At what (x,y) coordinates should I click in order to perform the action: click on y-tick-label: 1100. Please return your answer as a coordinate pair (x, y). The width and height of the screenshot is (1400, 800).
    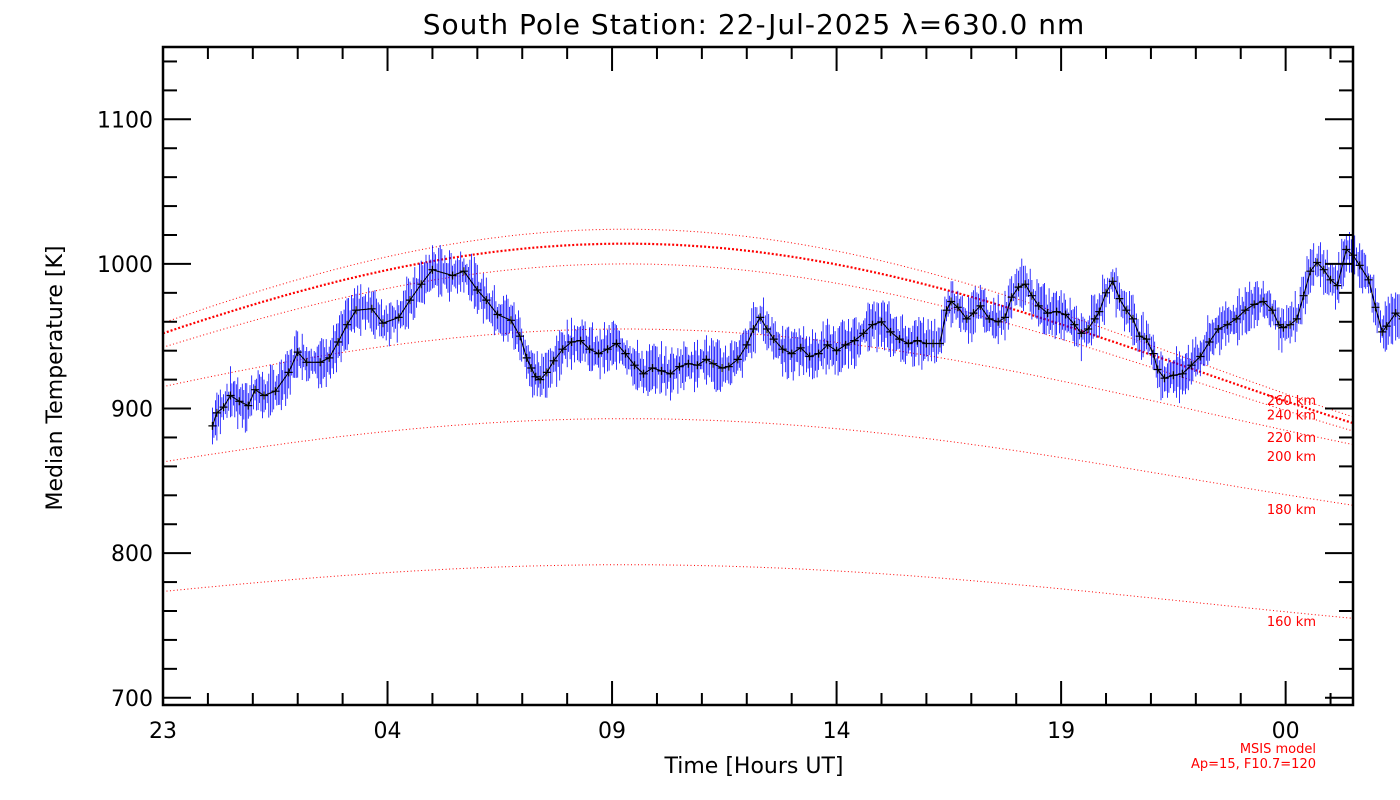
    Looking at the image, I should click on (125, 120).